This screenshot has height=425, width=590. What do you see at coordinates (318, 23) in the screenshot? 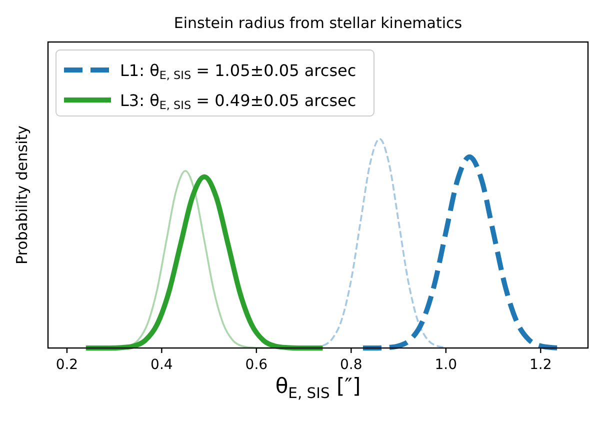
I see `chart-title: Einstein radius from stellar kinematics` at bounding box center [318, 23].